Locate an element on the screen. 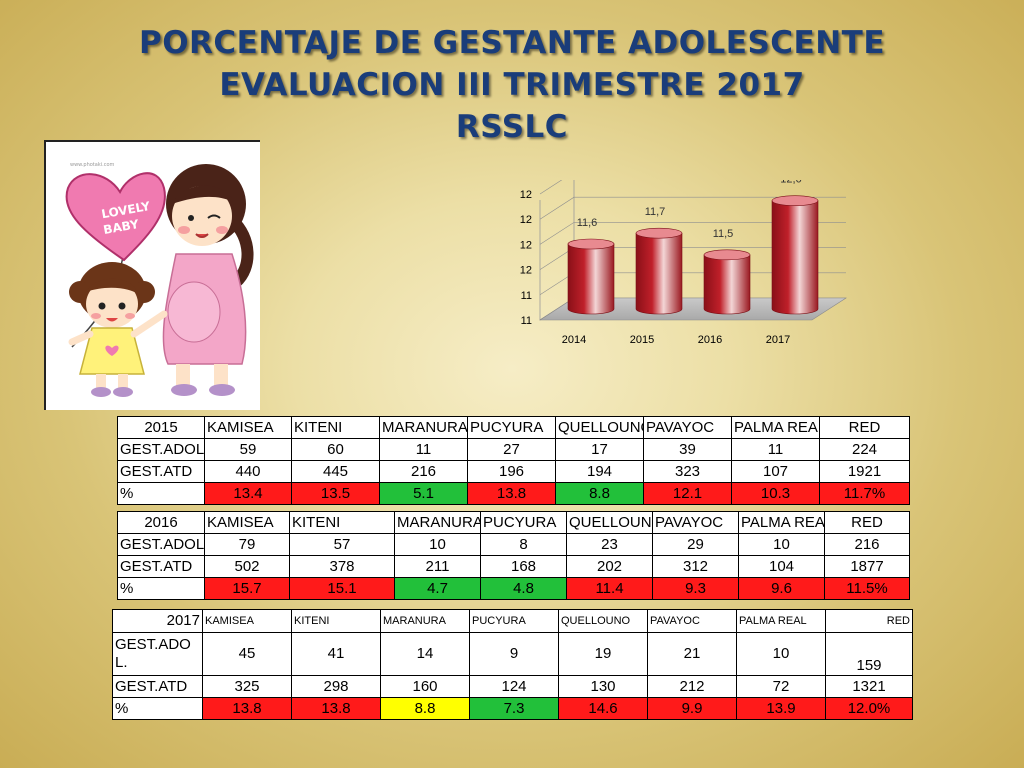  table-cell: 27 is located at coordinates (511, 449).